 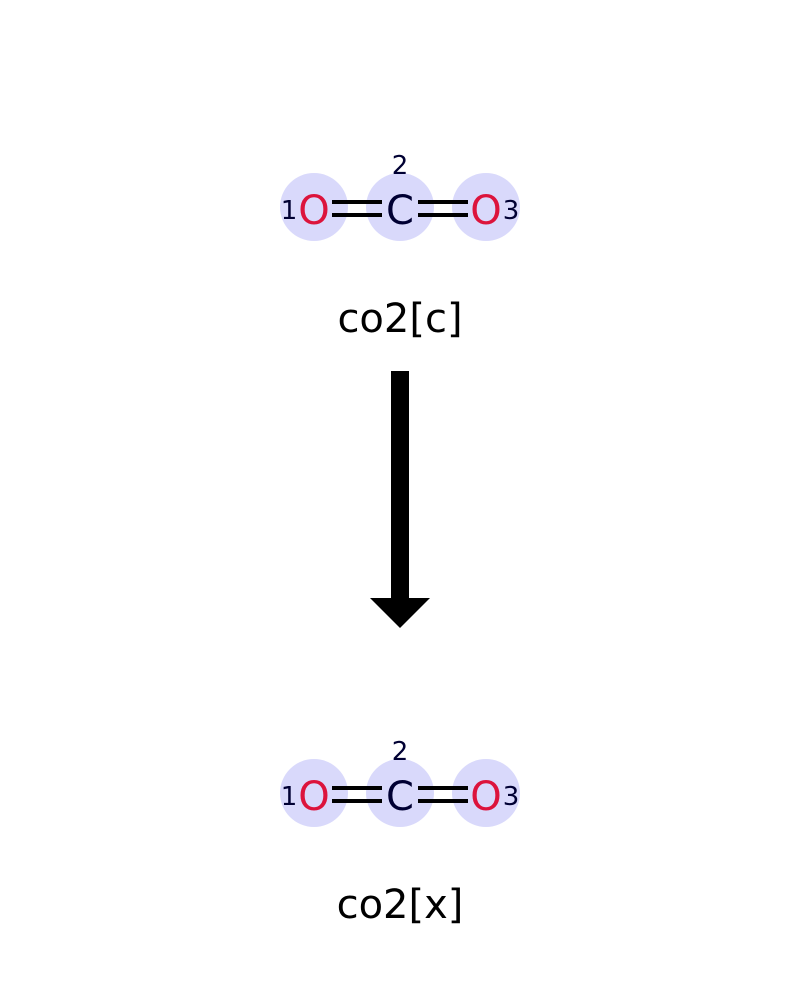 I want to click on reactant-atom-3-highlight, so click(x=486, y=207).